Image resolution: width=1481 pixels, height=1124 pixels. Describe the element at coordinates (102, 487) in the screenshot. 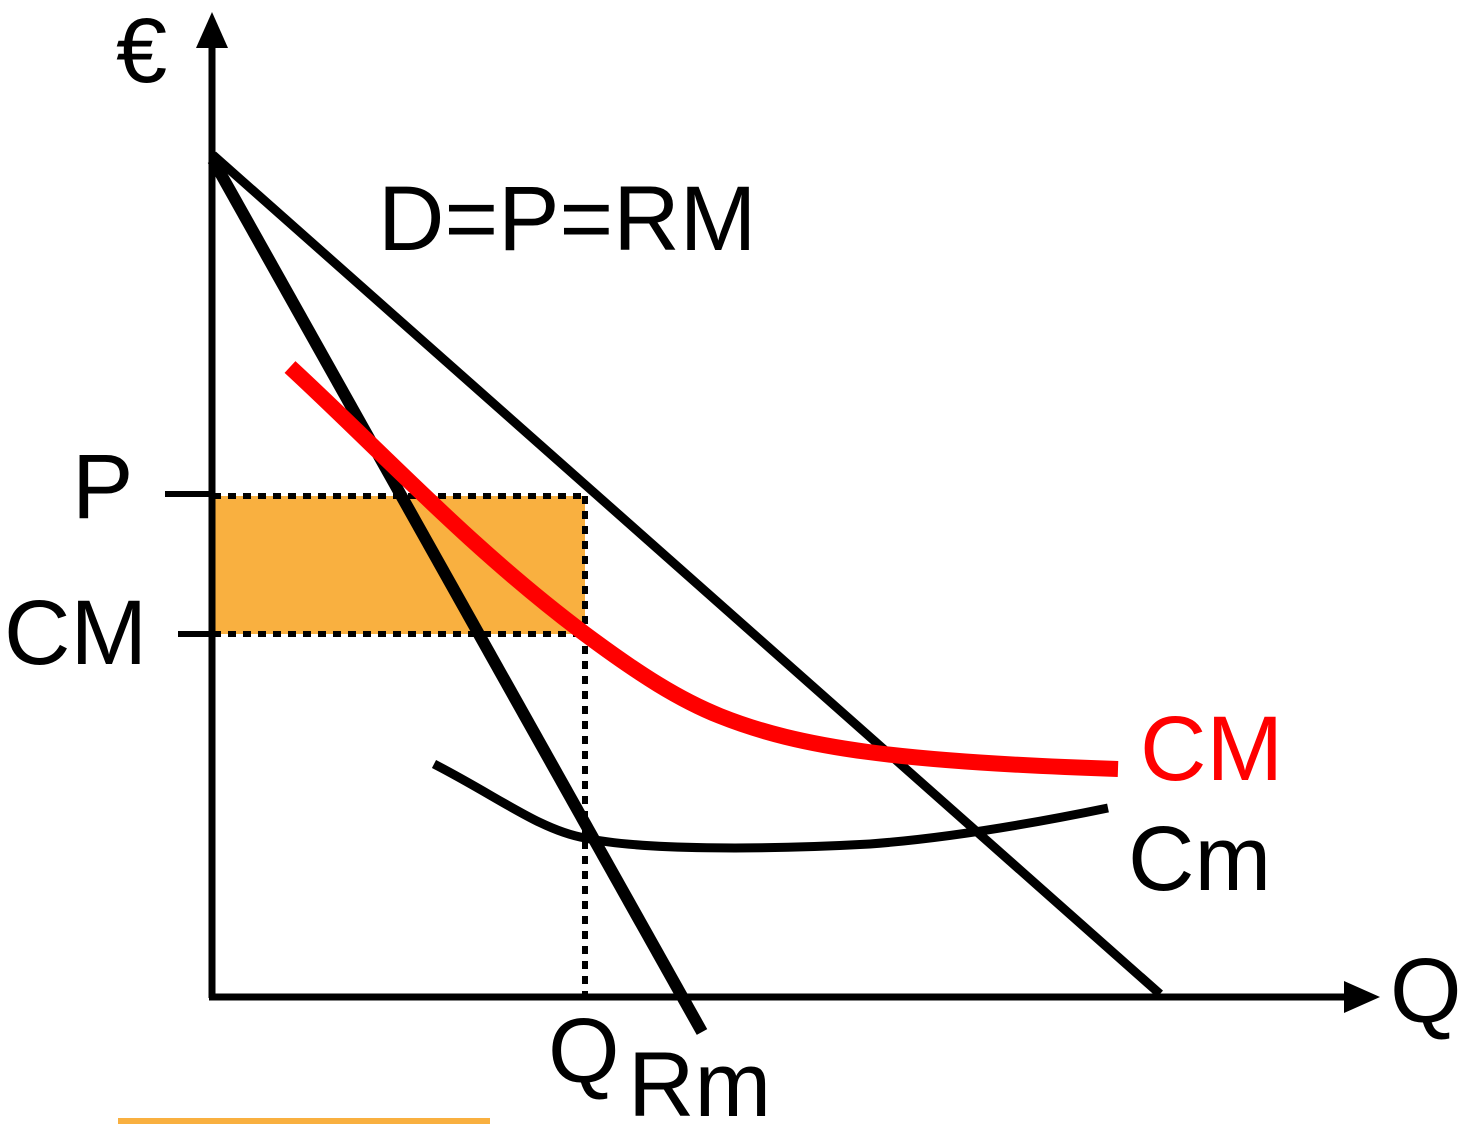

I see `price-label: P` at that location.